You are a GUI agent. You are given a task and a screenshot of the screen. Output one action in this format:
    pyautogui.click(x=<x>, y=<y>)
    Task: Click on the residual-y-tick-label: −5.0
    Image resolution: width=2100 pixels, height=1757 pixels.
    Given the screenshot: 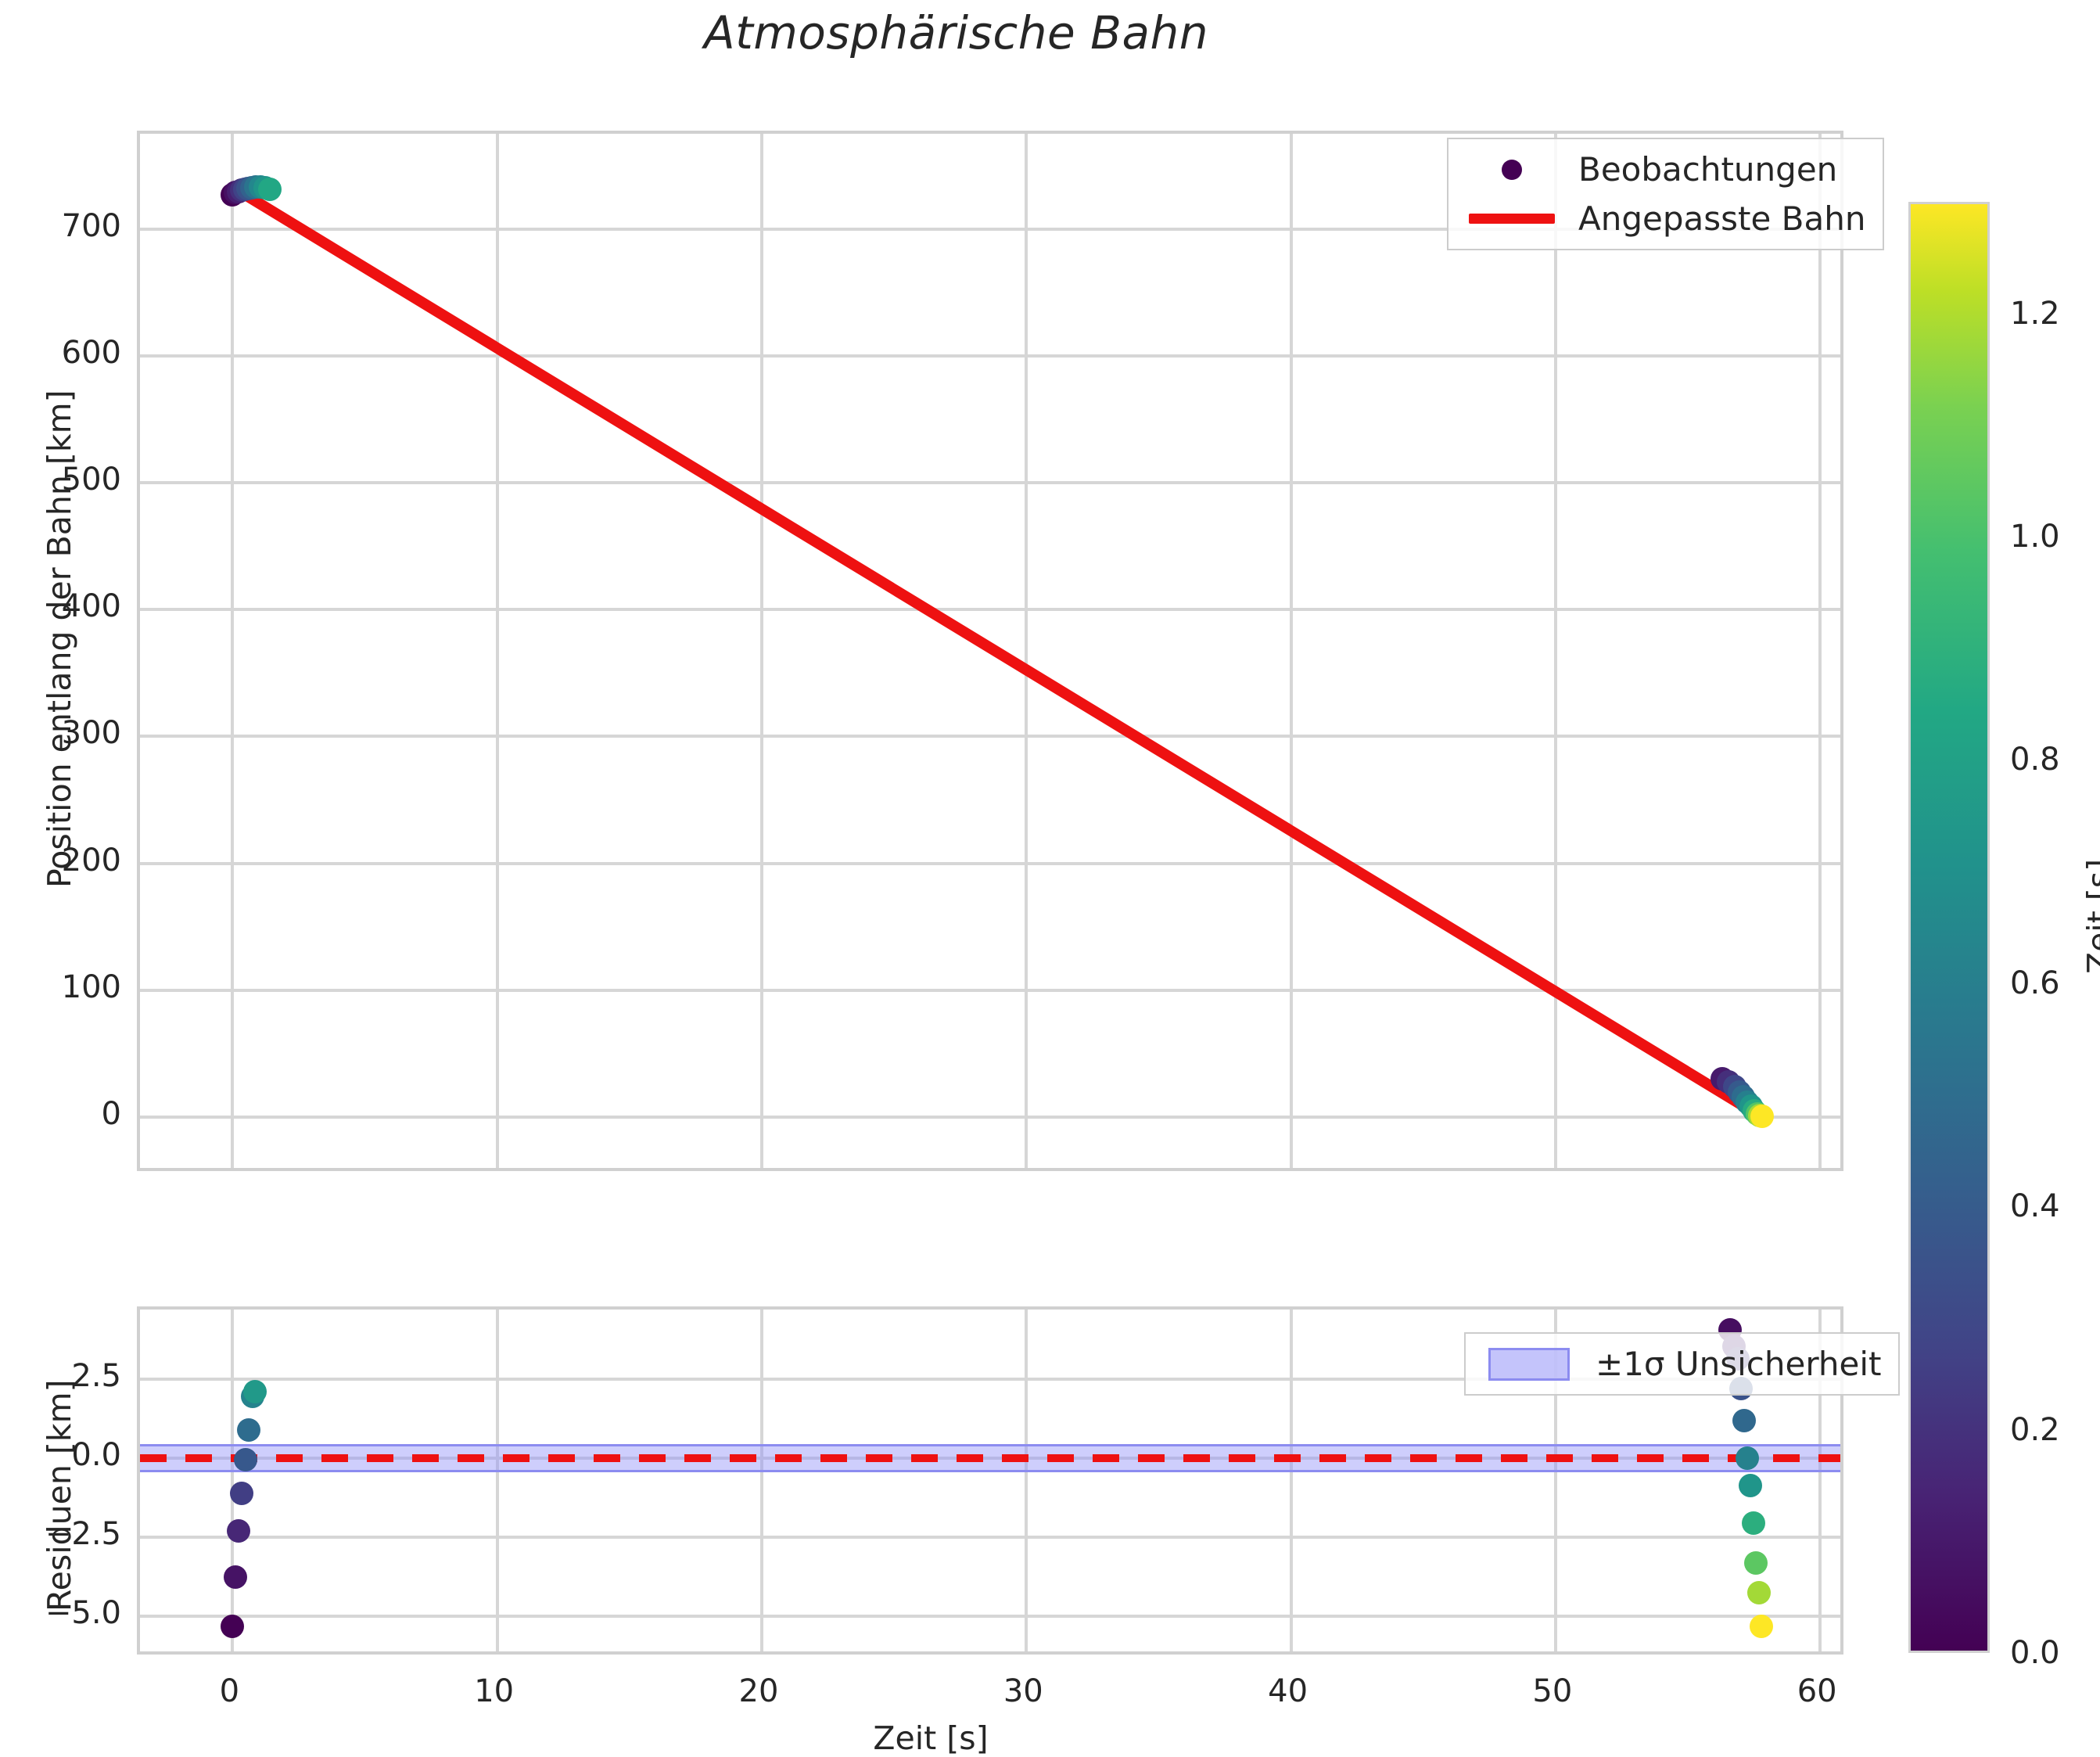 What is the action you would take?
    pyautogui.click(x=83, y=1614)
    